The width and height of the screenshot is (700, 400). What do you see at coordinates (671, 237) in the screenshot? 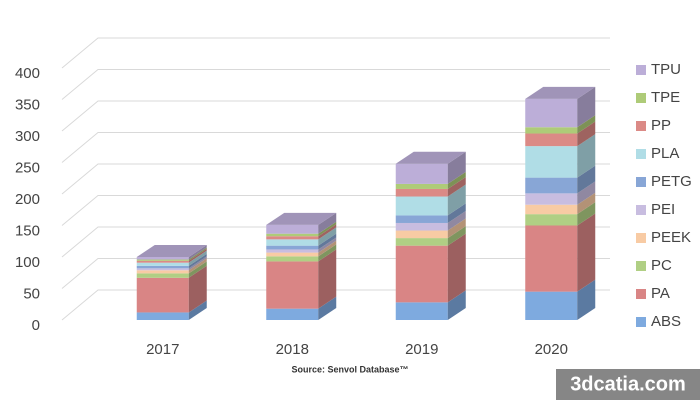
I see `legend-label: PEEK` at bounding box center [671, 237].